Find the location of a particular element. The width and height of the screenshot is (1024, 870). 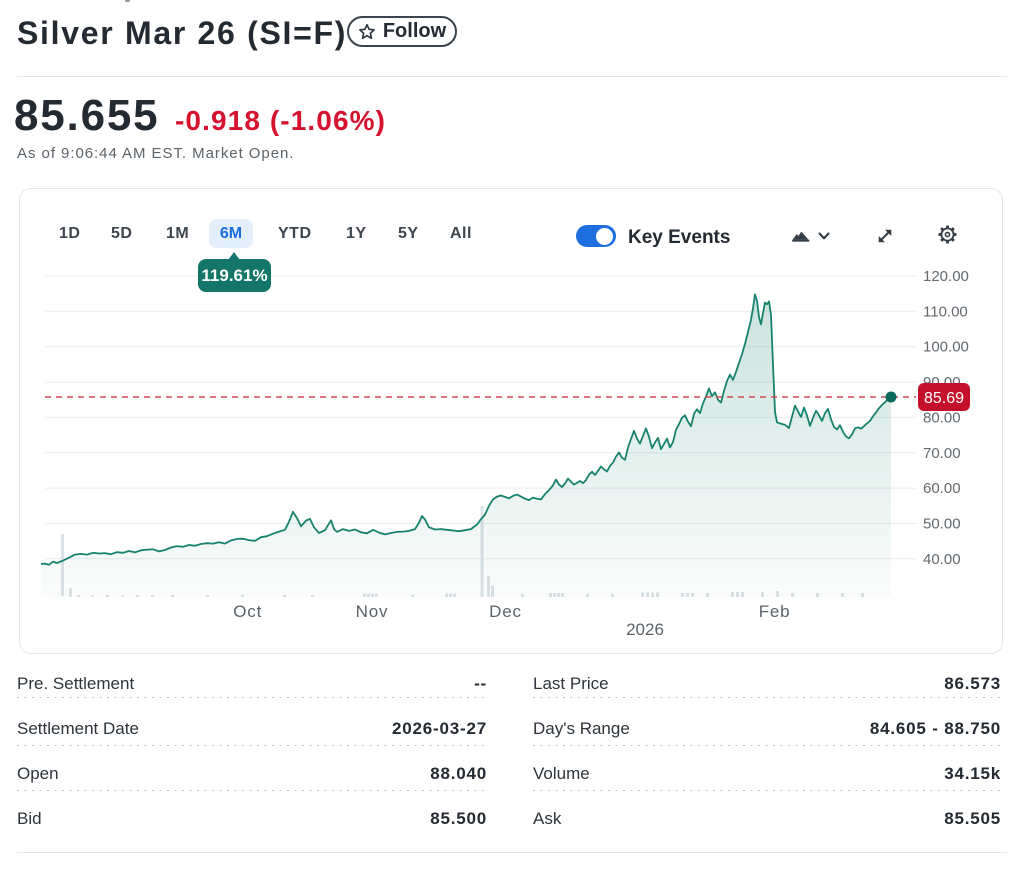

svg-text: Nov is located at coordinates (372, 611).